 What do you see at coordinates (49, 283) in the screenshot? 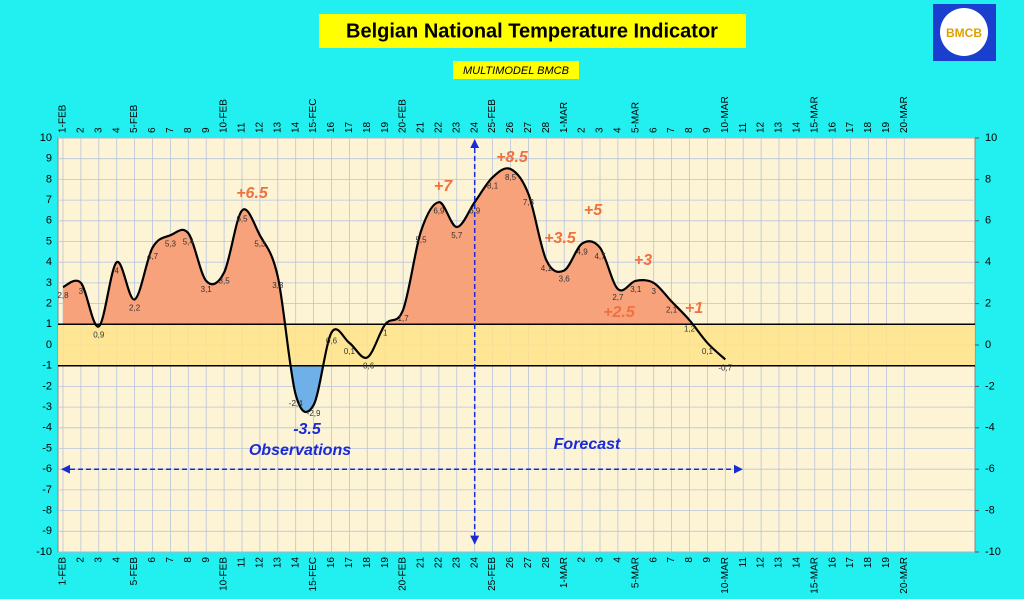
I see `y-tick-label: 3` at bounding box center [49, 283].